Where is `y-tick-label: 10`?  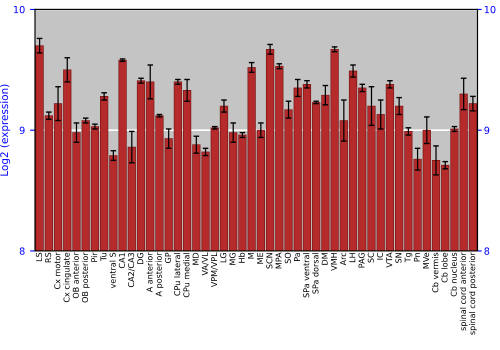
y-tick-label: 10 is located at coordinates (19, 10).